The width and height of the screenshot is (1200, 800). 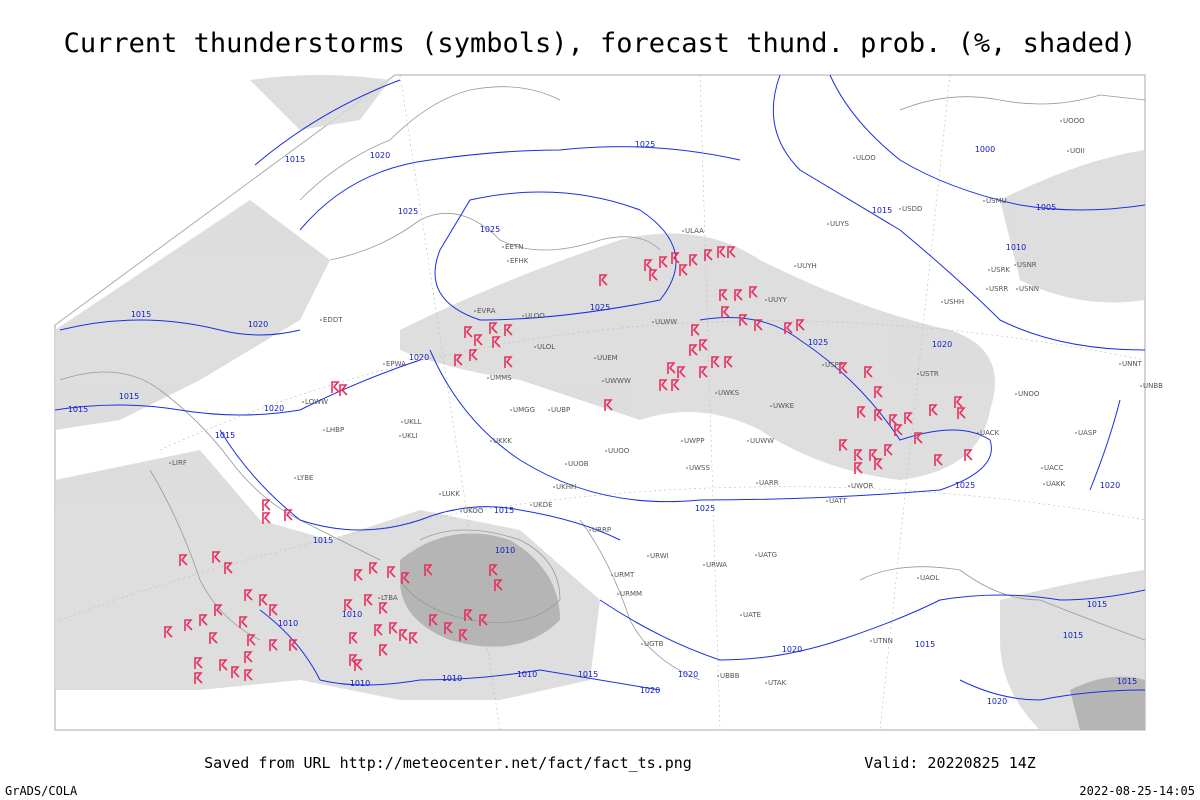 What do you see at coordinates (1153, 386) in the screenshot?
I see `station-label: UNBB` at bounding box center [1153, 386].